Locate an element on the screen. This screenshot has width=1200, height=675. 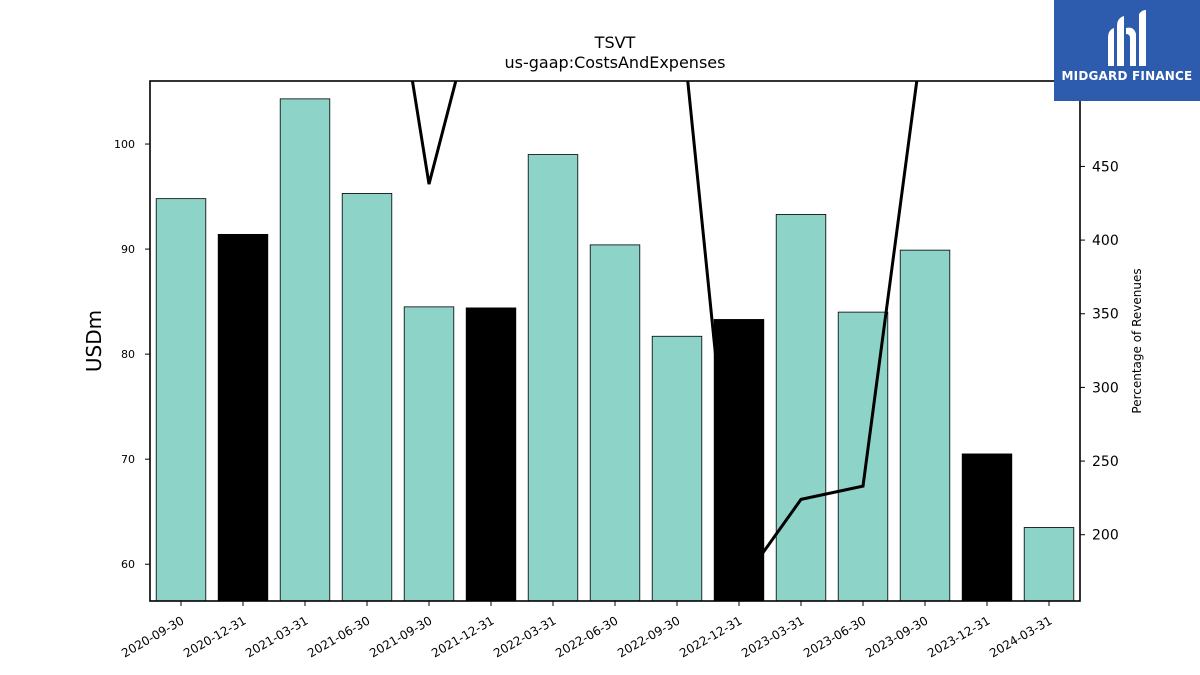
y-tick-label: 80 is located at coordinates (128, 354).